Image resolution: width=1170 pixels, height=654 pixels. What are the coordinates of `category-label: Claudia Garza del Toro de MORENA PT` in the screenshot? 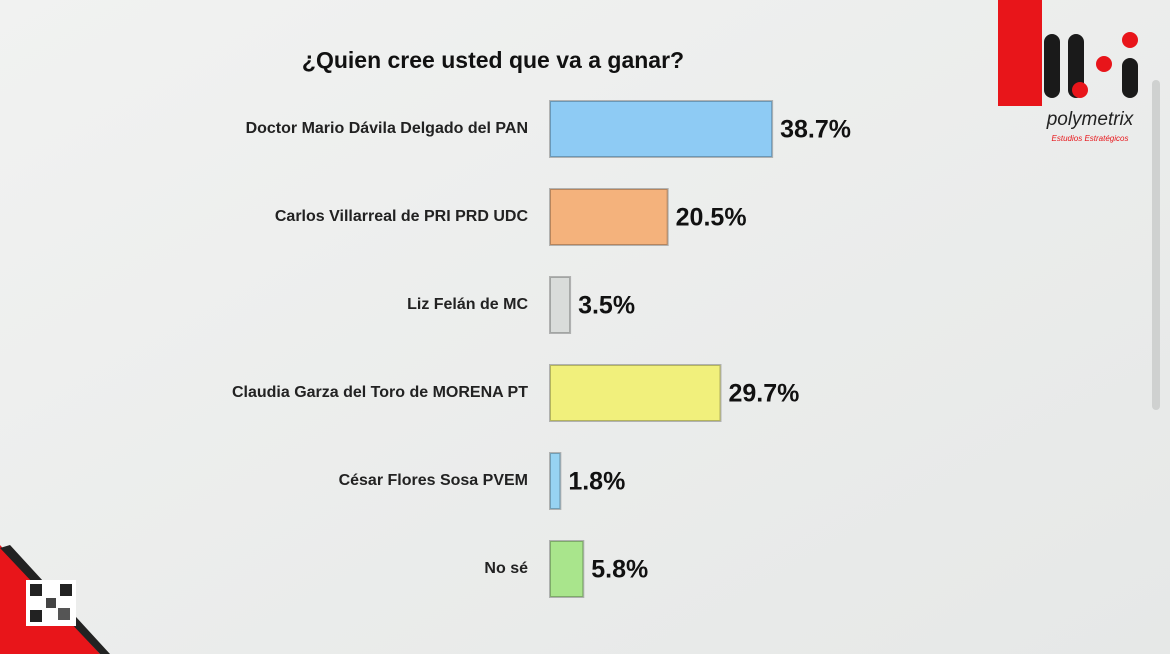 It's located at (380, 392).